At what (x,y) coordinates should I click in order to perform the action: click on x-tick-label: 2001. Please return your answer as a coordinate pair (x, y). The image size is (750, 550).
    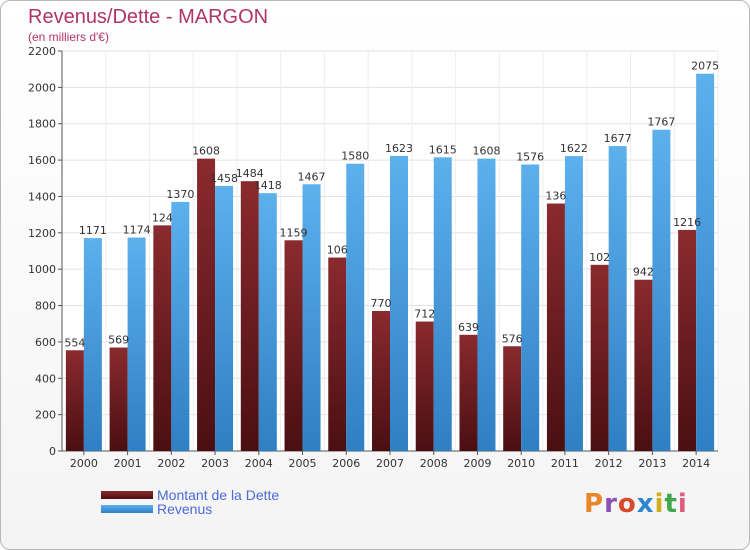
    Looking at the image, I should click on (128, 463).